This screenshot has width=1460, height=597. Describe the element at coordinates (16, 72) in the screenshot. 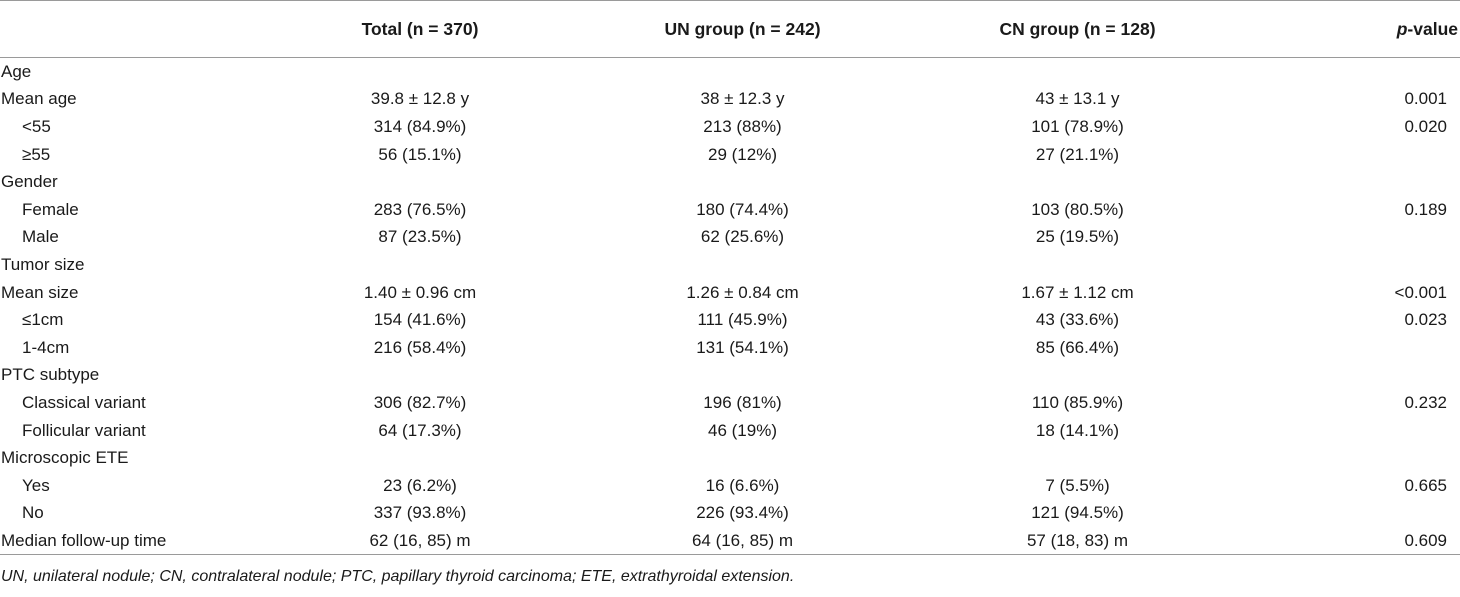

I see `row-label: Age` at that location.